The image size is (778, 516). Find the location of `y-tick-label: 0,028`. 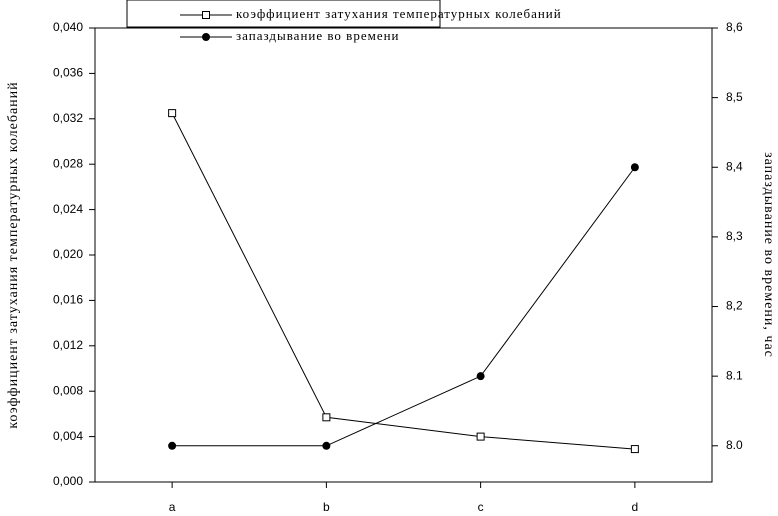

y-tick-label: 0,028 is located at coordinates (68, 163).